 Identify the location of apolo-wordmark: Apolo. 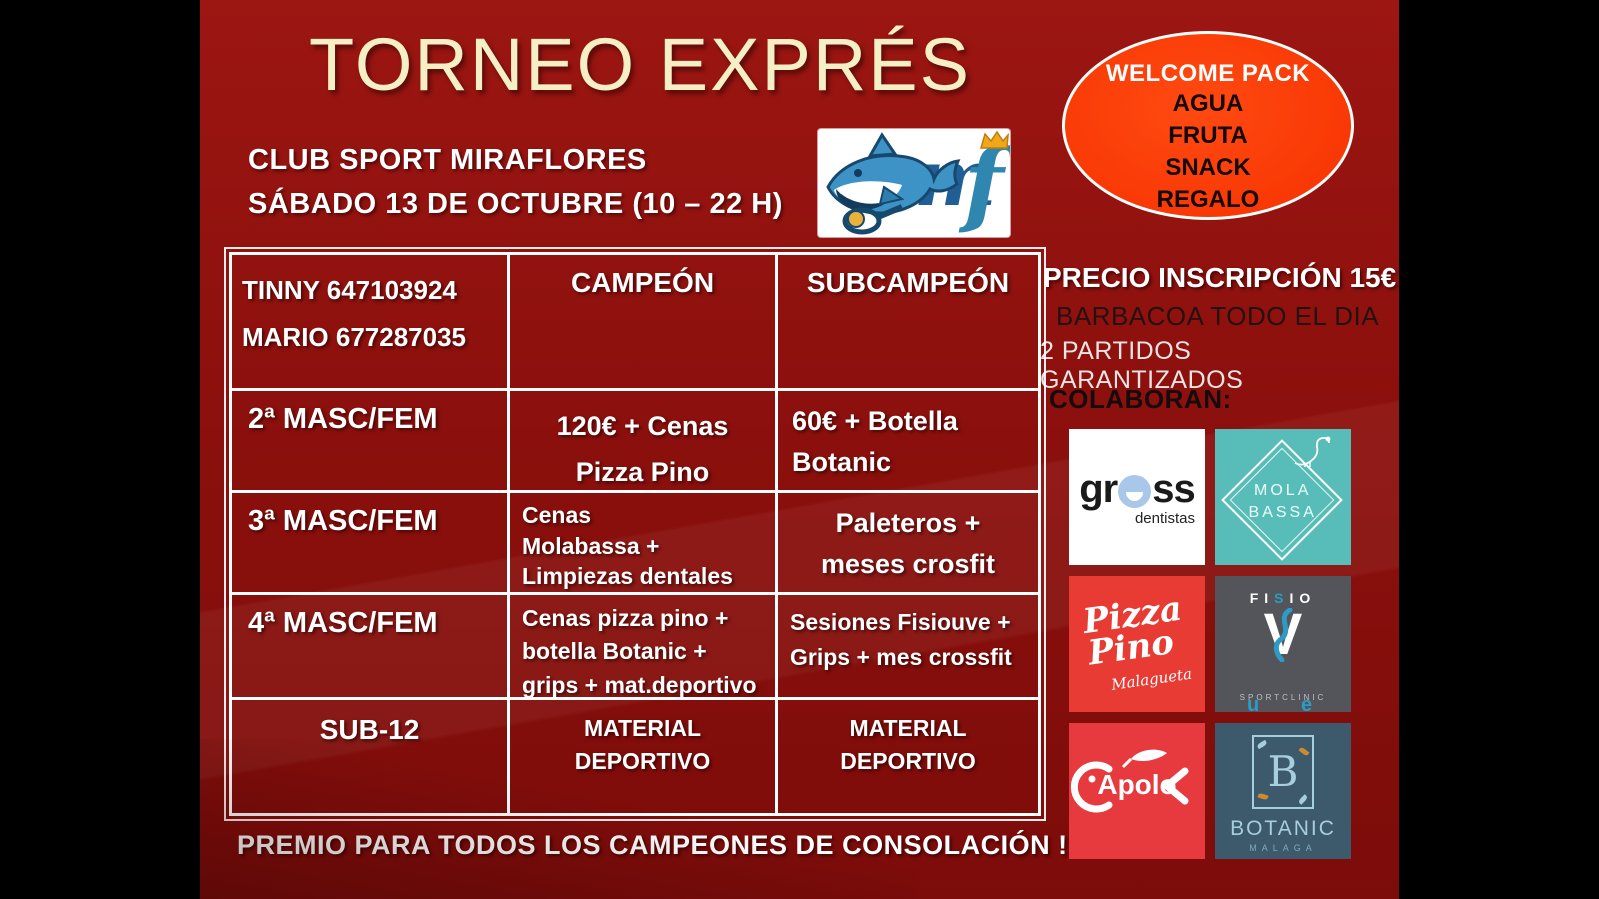
(1137, 784).